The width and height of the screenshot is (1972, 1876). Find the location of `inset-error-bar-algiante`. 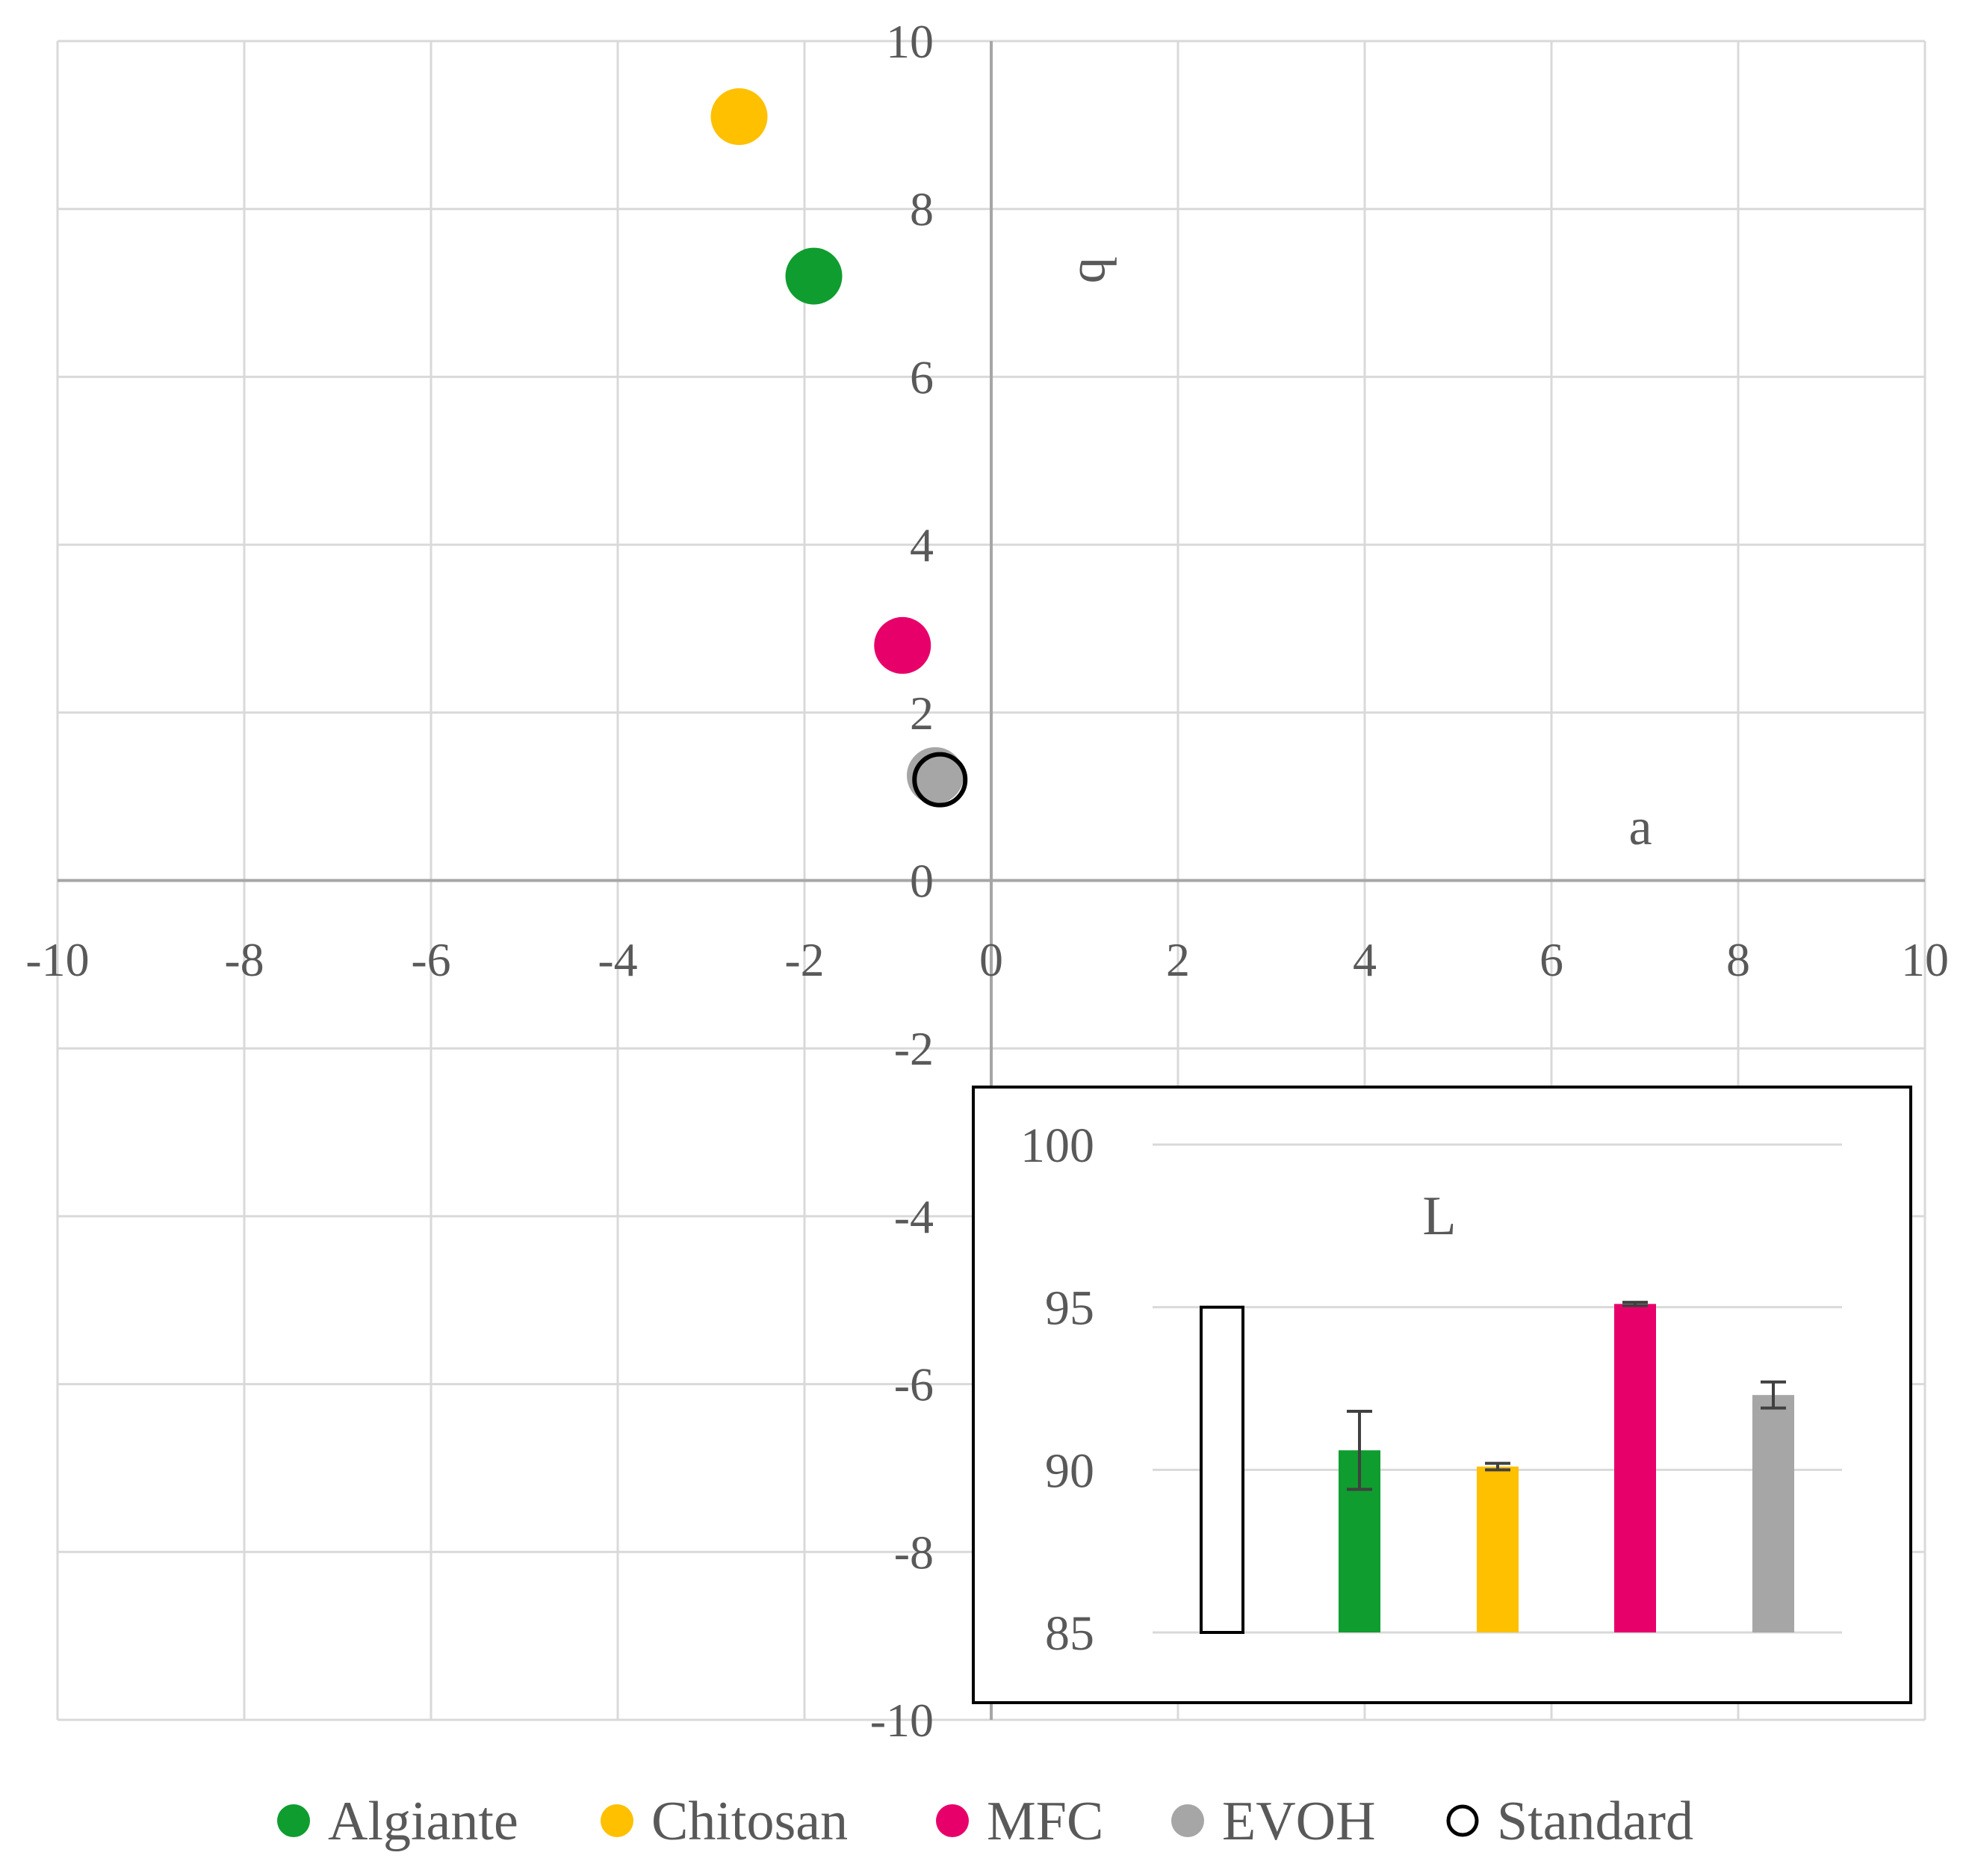

inset-error-bar-algiante is located at coordinates (1359, 1450).